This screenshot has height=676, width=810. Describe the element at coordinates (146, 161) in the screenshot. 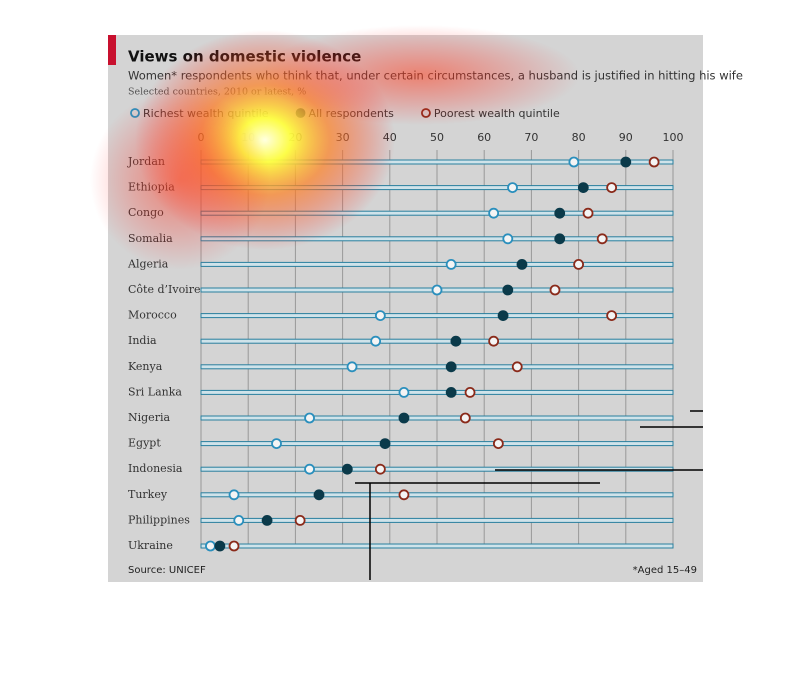

I see `y-tick-label: Jordan` at that location.